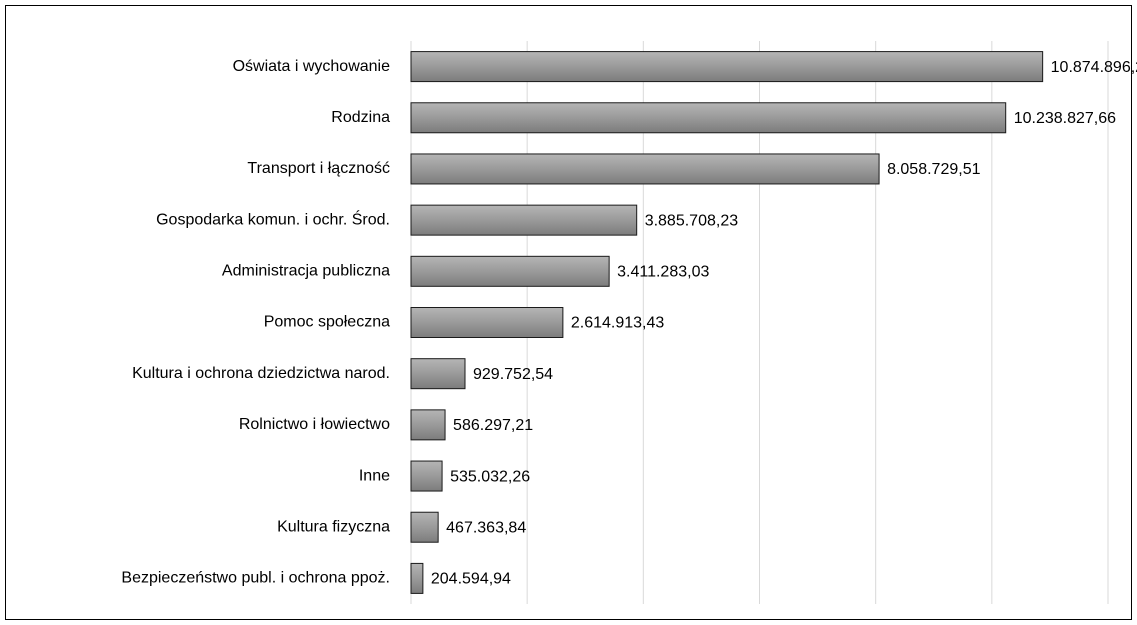 This screenshot has height=625, width=1137. What do you see at coordinates (374, 475) in the screenshot?
I see `y-tick-label: Inne` at bounding box center [374, 475].